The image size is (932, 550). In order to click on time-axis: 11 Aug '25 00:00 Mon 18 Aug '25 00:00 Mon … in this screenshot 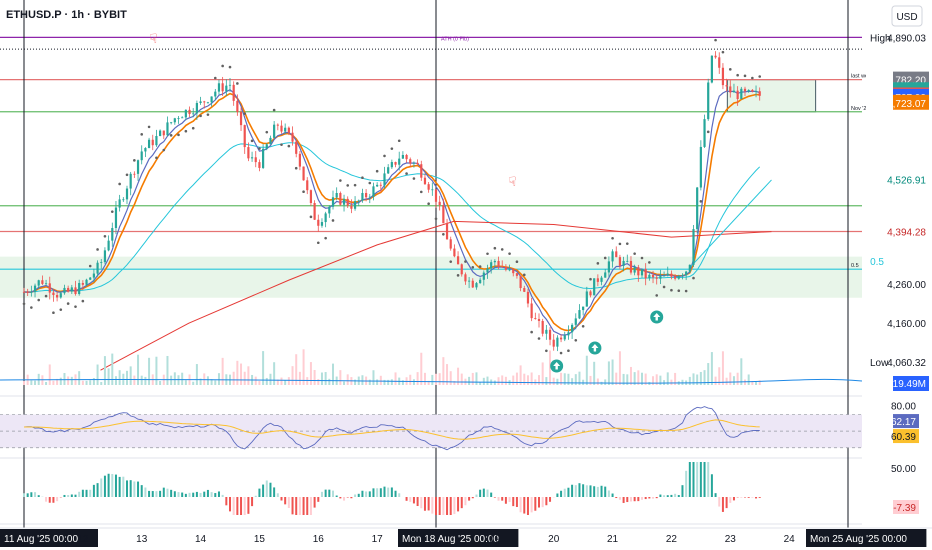, I will do `click(466, 538)`.